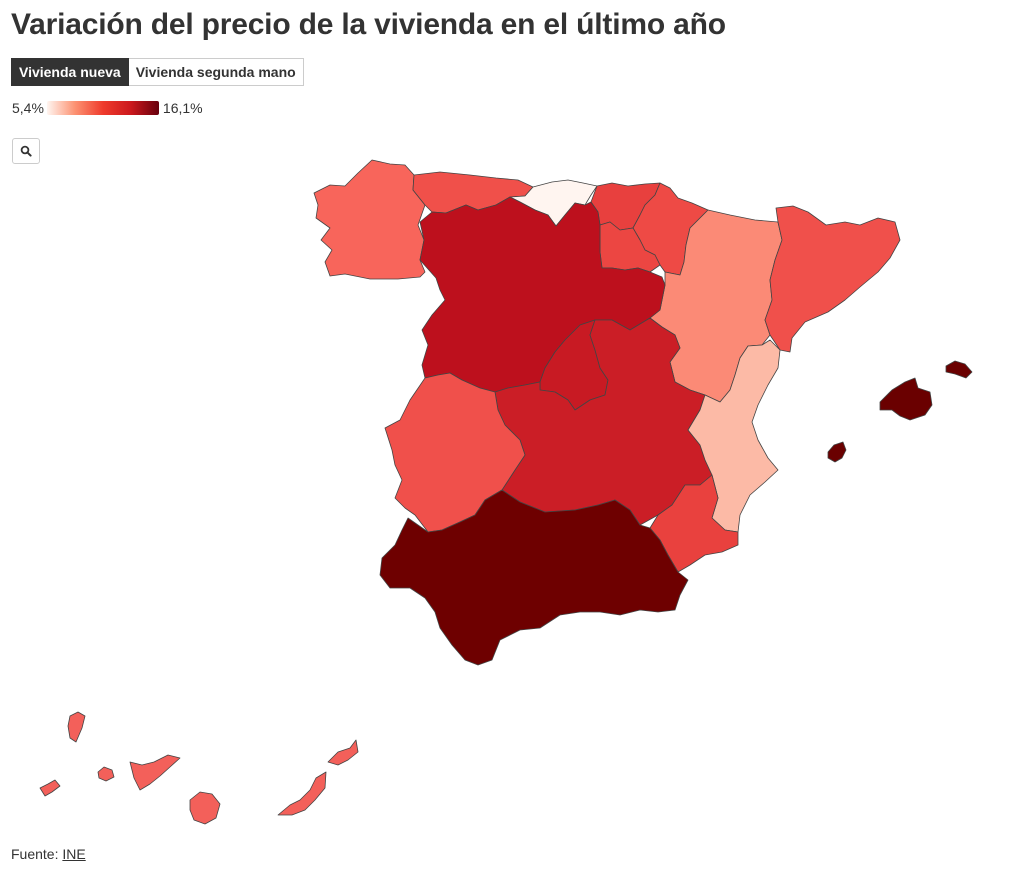  What do you see at coordinates (302, 793) in the screenshot?
I see `region-canarias-fuerteventura` at bounding box center [302, 793].